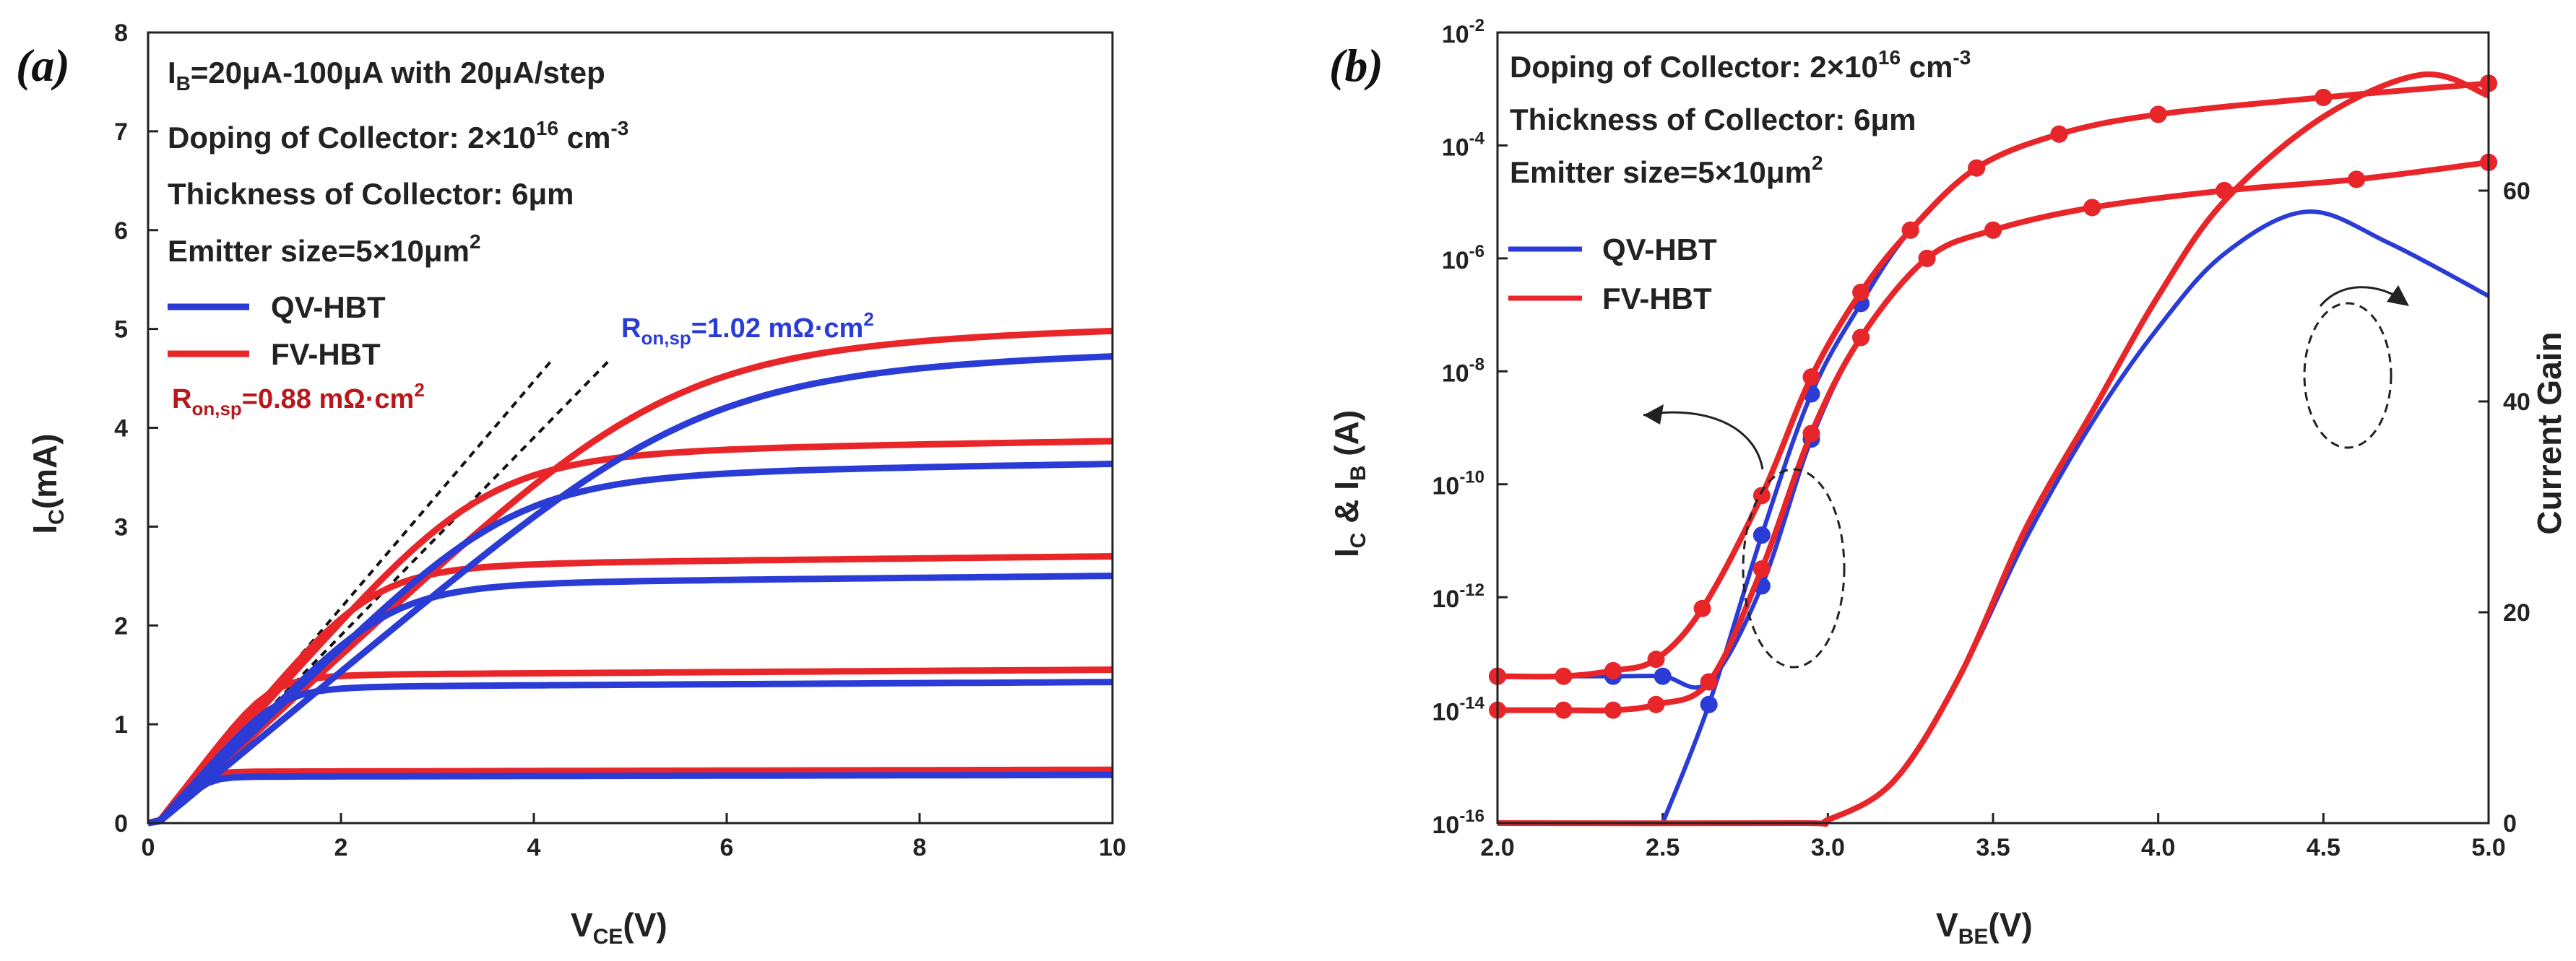 Image resolution: width=2576 pixels, height=961 pixels. What do you see at coordinates (2549, 432) in the screenshot?
I see `panel-b-y2label: Current Gain` at bounding box center [2549, 432].